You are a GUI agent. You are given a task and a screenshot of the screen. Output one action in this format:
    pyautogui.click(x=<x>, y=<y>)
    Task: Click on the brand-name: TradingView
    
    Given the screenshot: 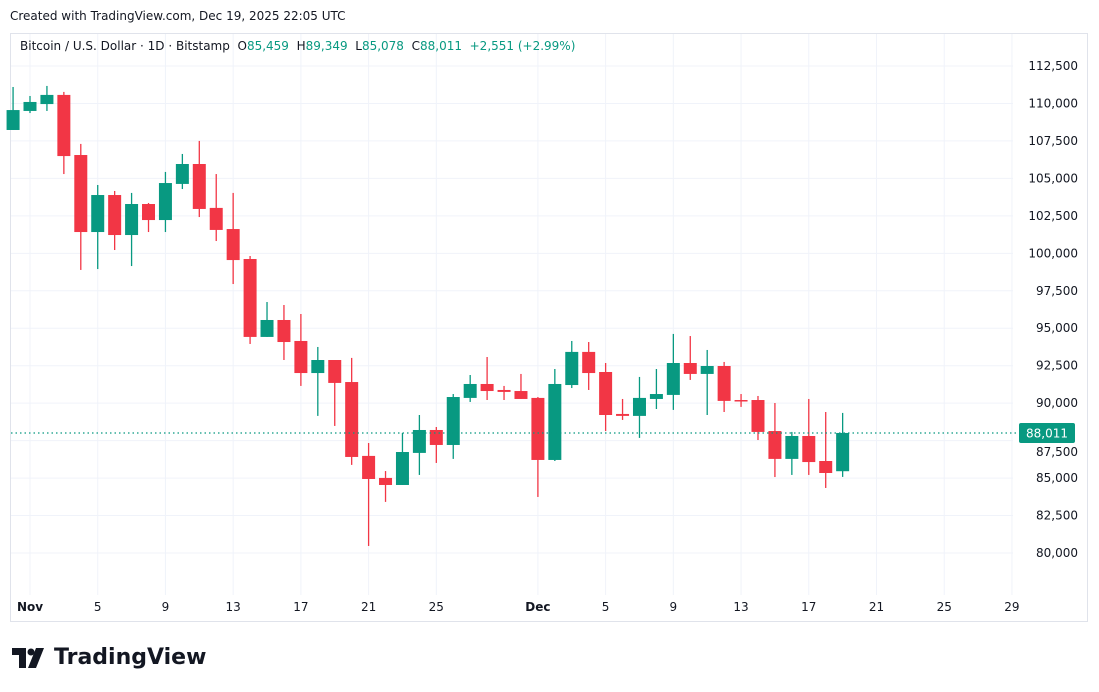 What is the action you would take?
    pyautogui.click(x=130, y=657)
    